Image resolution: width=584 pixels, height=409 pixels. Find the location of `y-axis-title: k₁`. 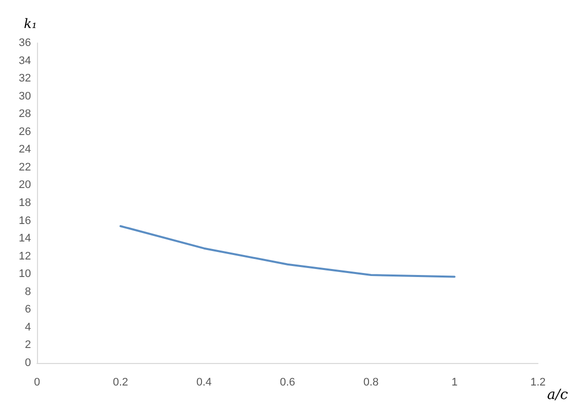

y-axis-title: k₁ is located at coordinates (30, 24).